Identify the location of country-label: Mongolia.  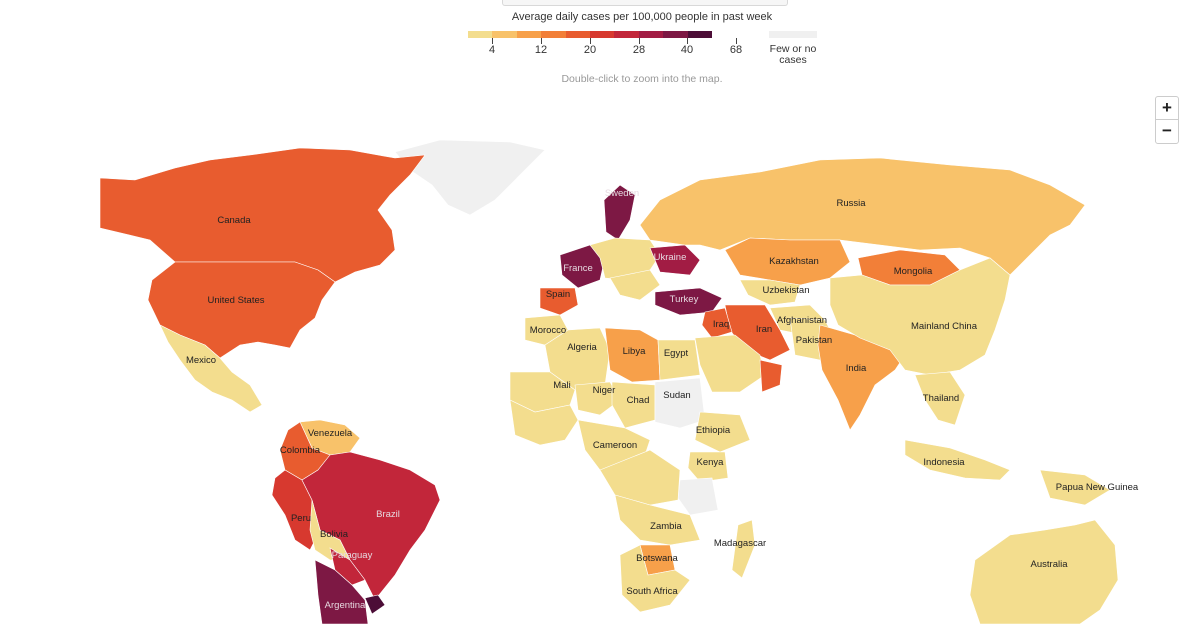
(913, 271).